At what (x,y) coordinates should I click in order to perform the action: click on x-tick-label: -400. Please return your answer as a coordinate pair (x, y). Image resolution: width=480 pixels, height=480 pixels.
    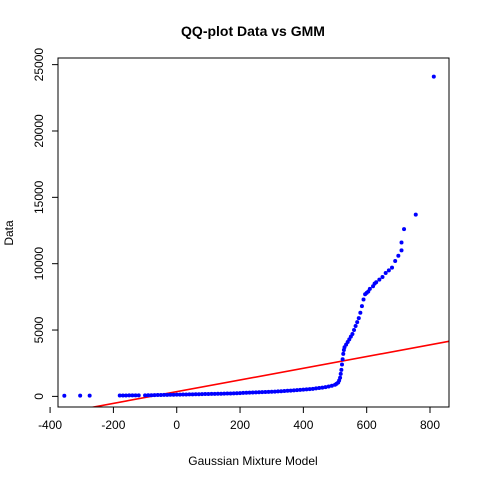
    Looking at the image, I should click on (50, 425).